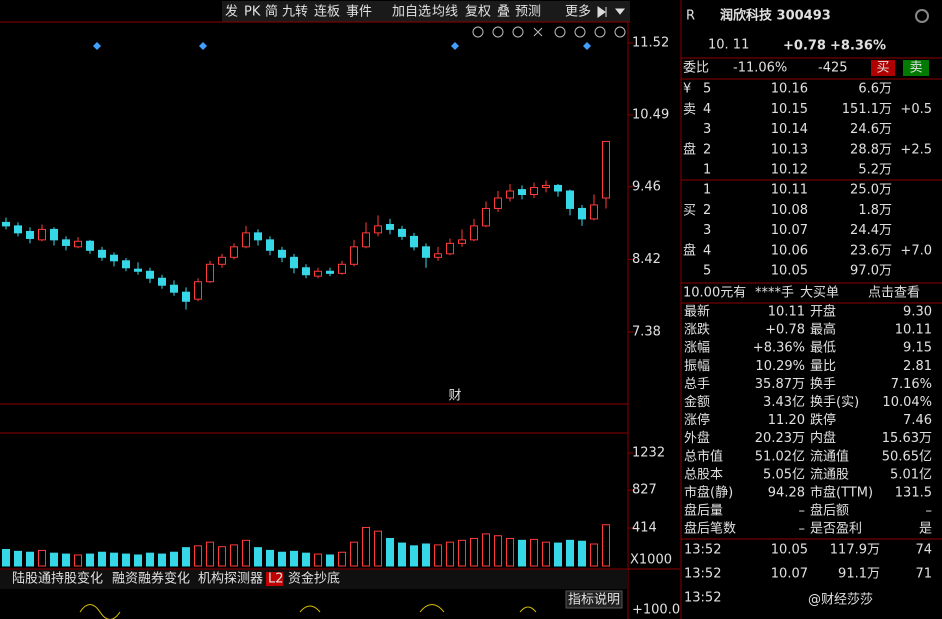  Describe the element at coordinates (707, 271) in the screenshot. I see `level: 5` at that location.